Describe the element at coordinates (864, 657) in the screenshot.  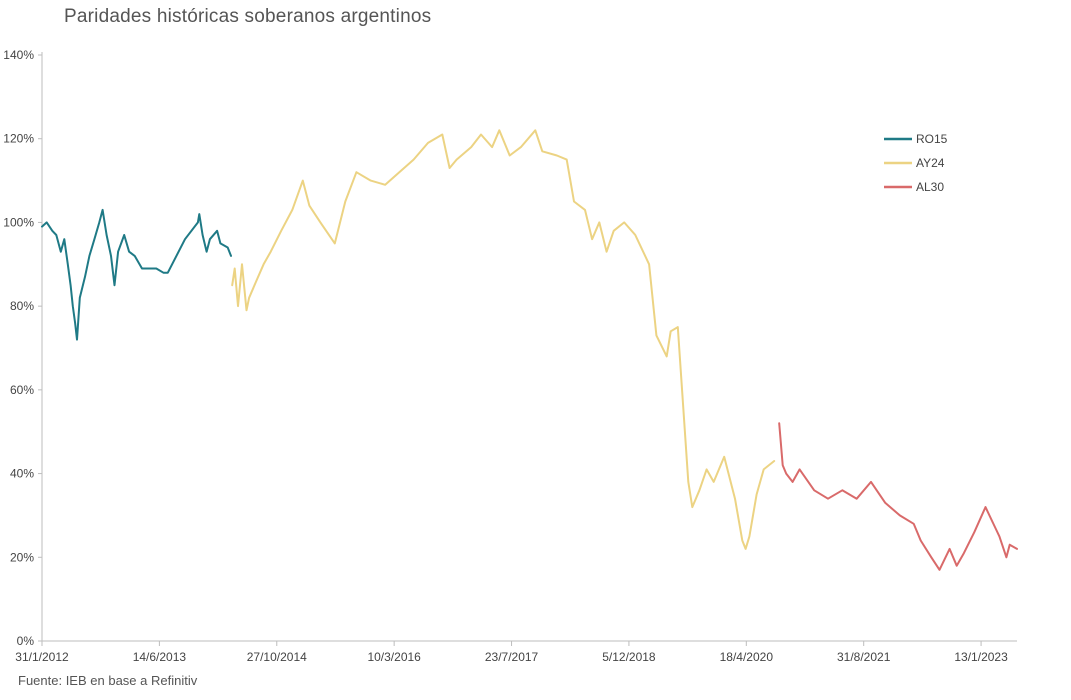
I see `x-tick-label: 31/8/2021` at that location.